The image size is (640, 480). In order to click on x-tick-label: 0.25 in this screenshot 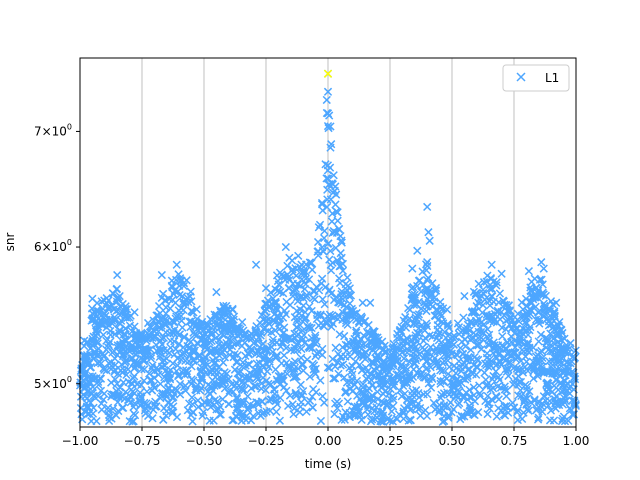, I will do `click(390, 441)`.